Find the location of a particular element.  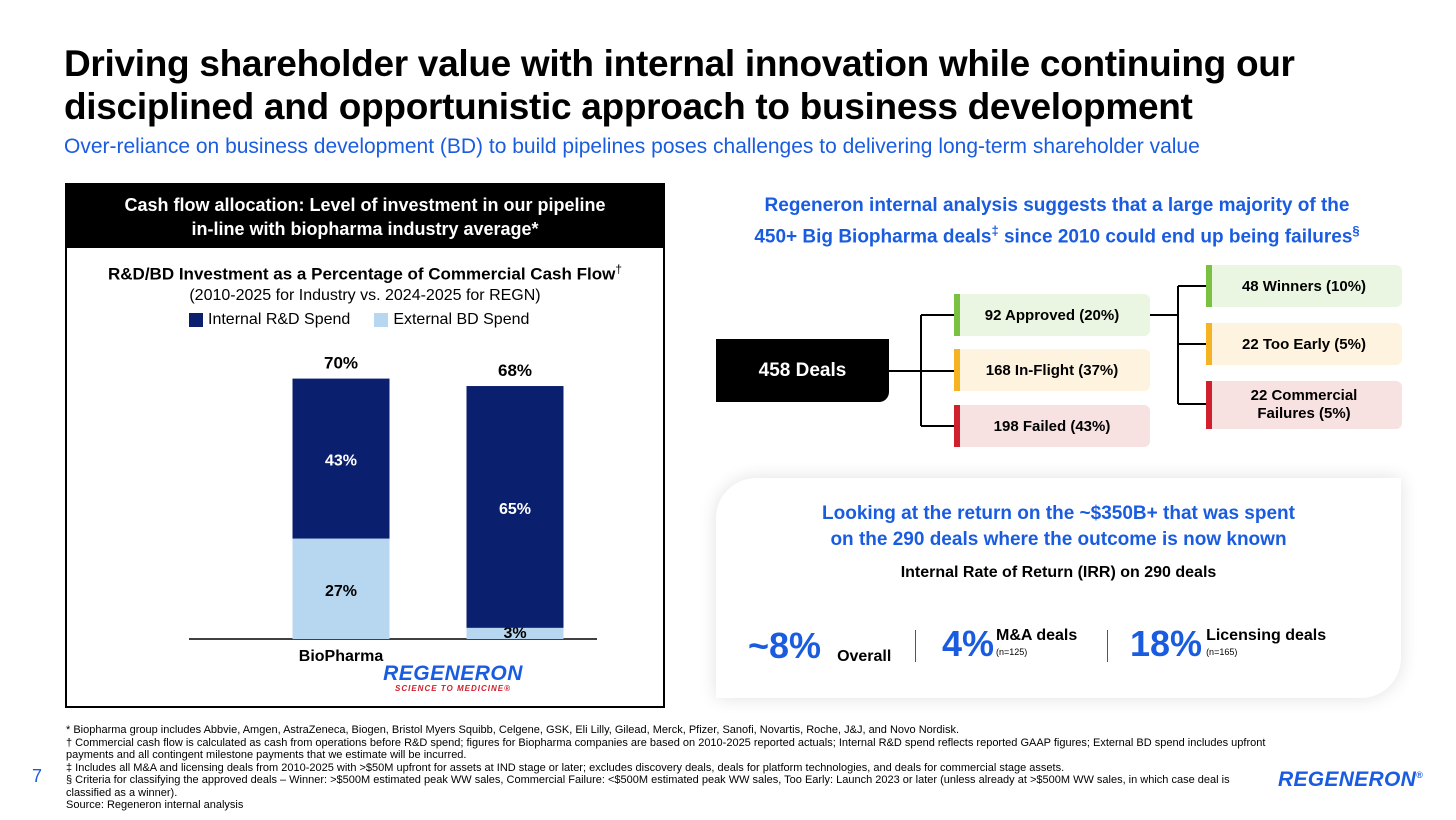

commercial-failures-line1: 22 Commercial is located at coordinates (1304, 395).